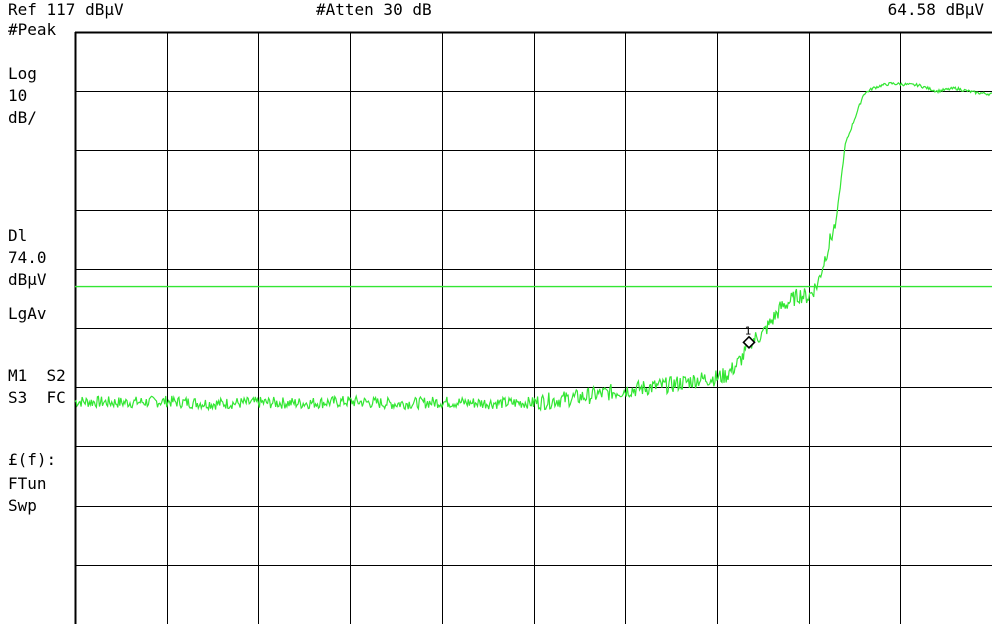 Image resolution: width=992 pixels, height=624 pixels. I want to click on marker-number-label: 1, so click(748, 330).